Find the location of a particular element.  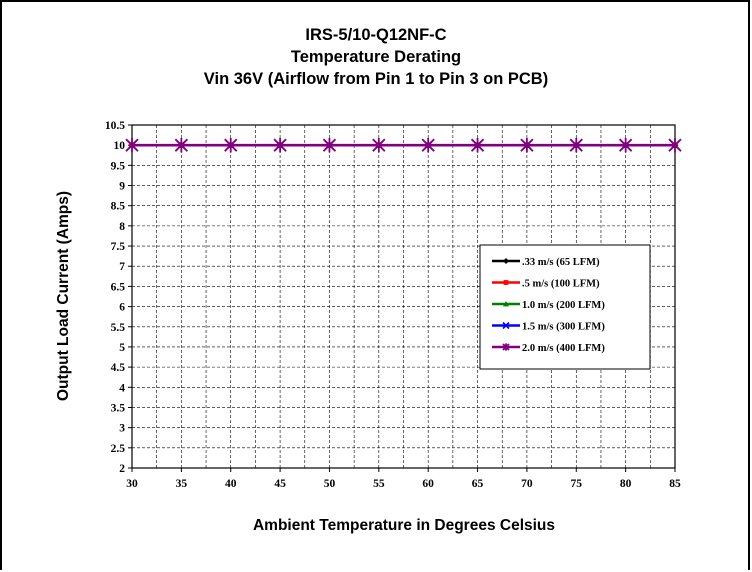

y-axis-ticks: 2 2.5 3 3.5 4 4.5 5 5.5 6 6.5 7 7.5 8 8.5 9 9.5 10 10.5 is located at coordinates (118, 297).